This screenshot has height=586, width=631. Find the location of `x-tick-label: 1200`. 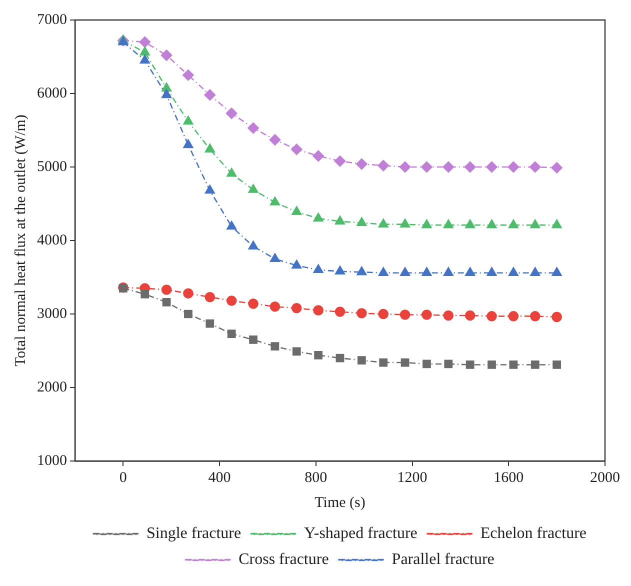

x-tick-label: 1200 is located at coordinates (412, 478).